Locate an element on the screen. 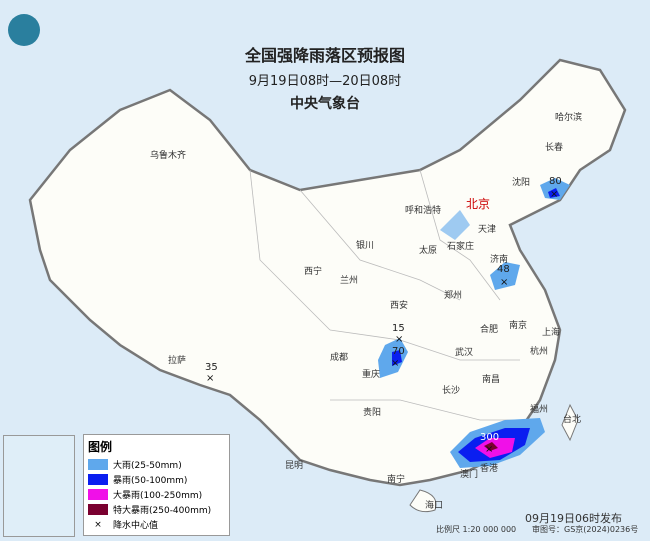 Image resolution: width=650 pixels, height=541 pixels. city-label: 贵阳 is located at coordinates (372, 413).